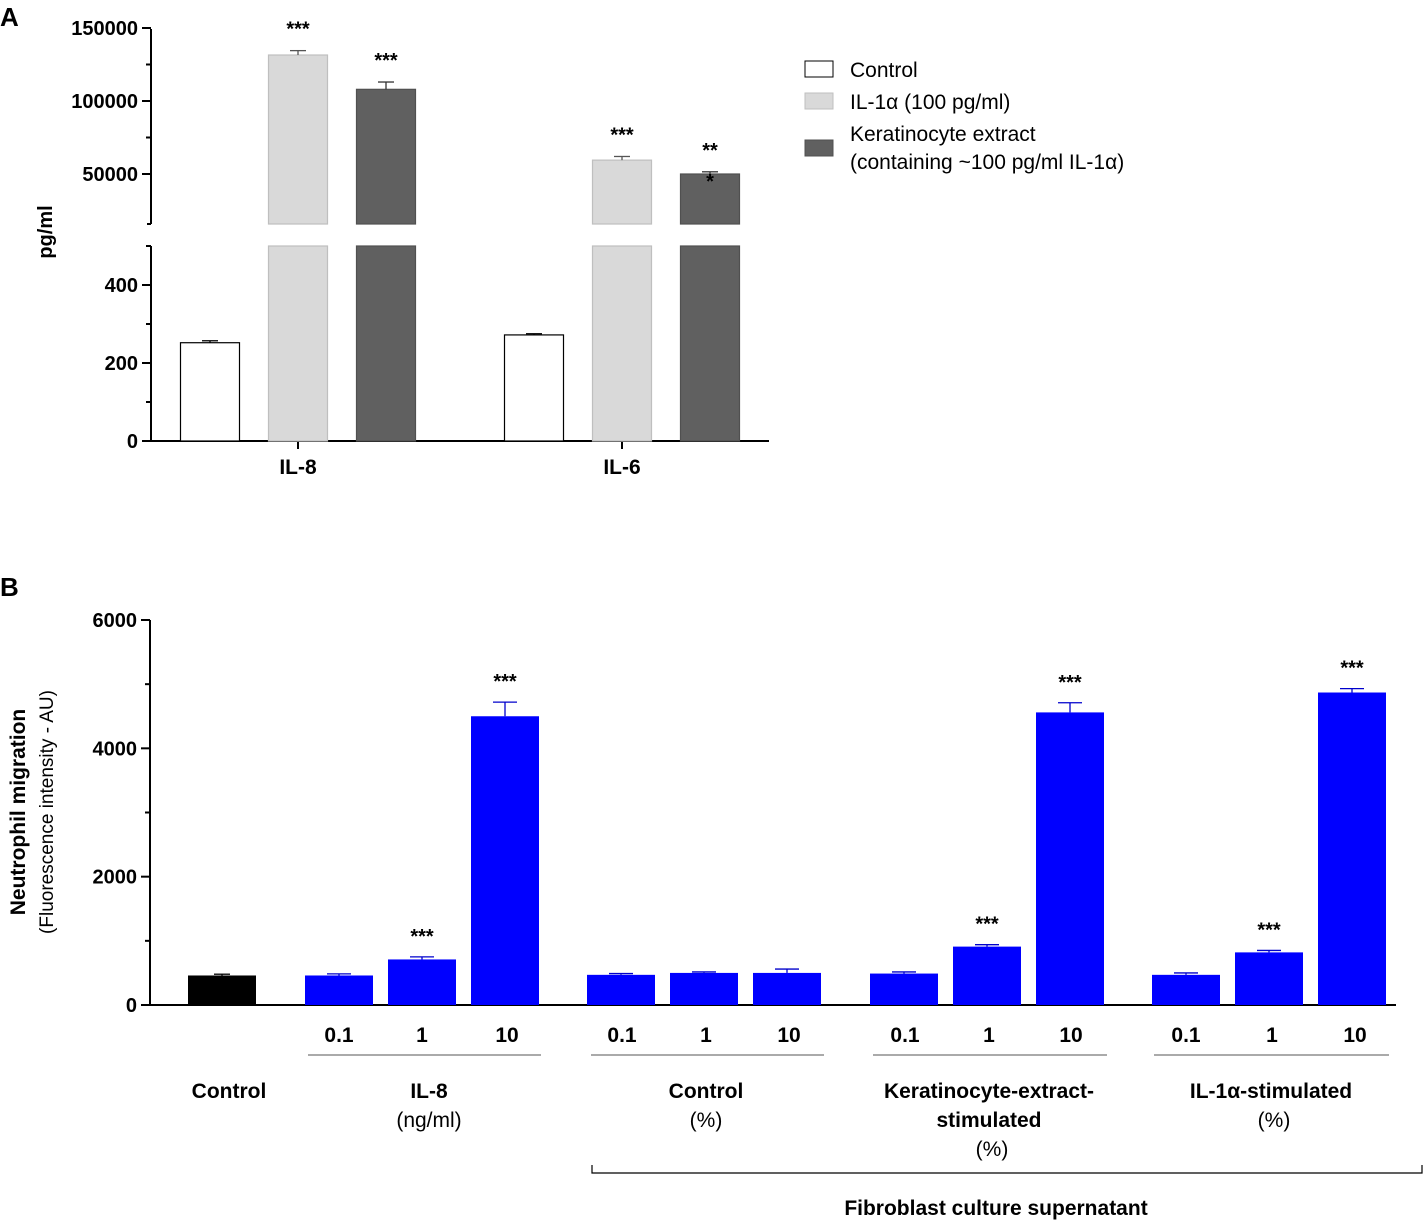  I want to click on panel-b-y-axis-title: Neutrophil migration, so click(18, 812).